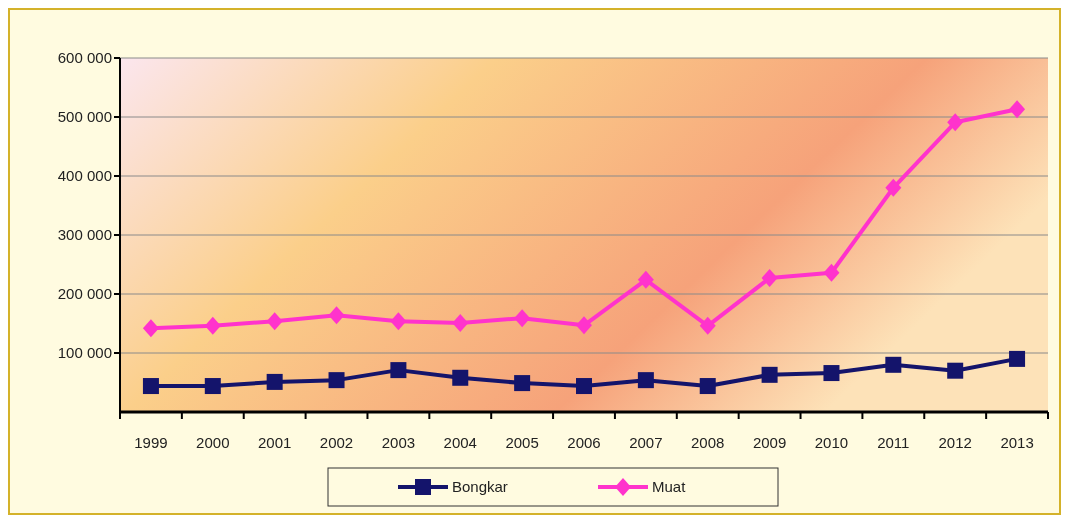 Image resolution: width=1069 pixels, height=523 pixels. Describe the element at coordinates (84, 353) in the screenshot. I see `y-tick-label: 100 000` at that location.